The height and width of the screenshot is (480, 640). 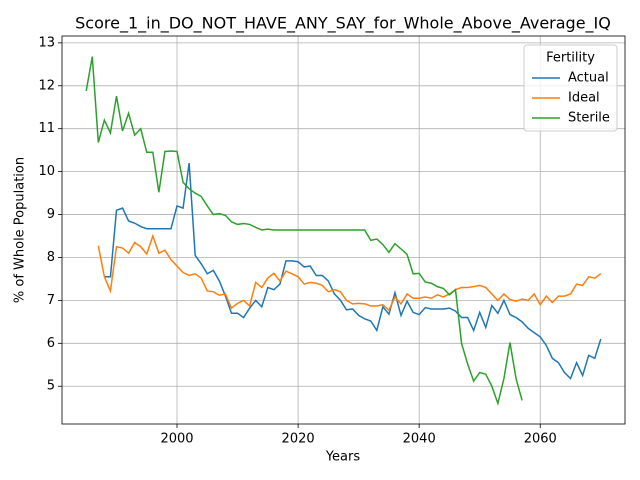 I want to click on x-axis-label: Years, so click(x=343, y=457).